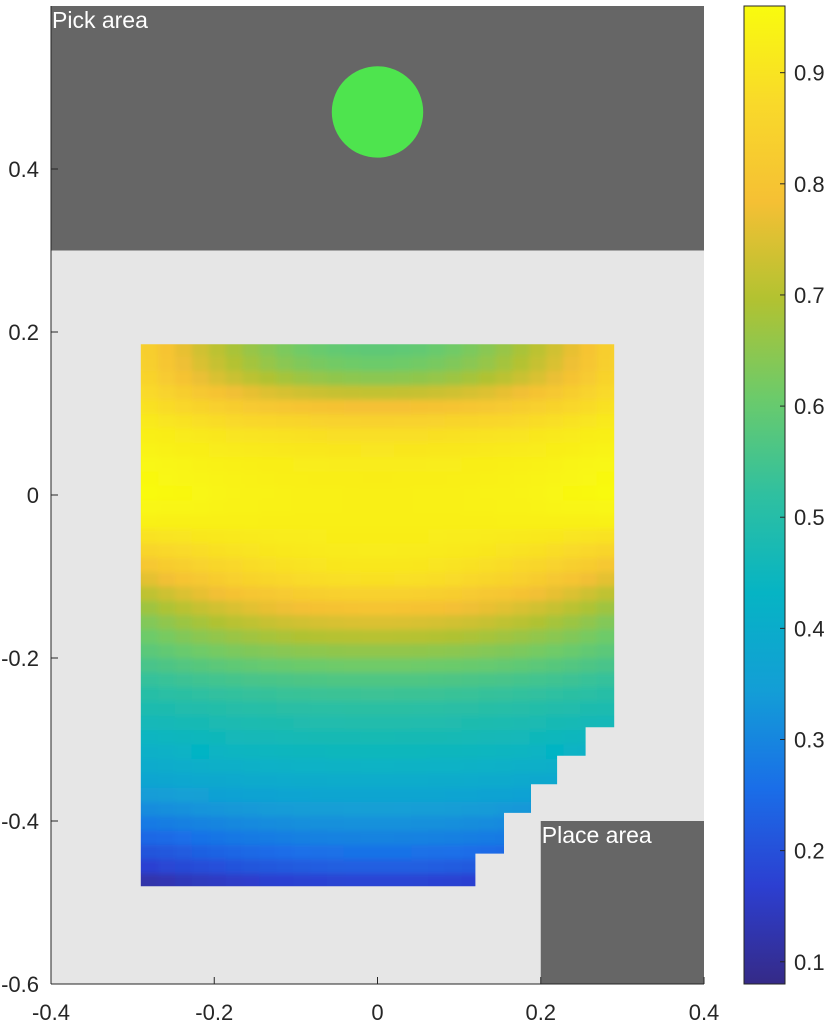  I want to click on colorbar: 0.1 0.2 0.3 0.4 0.5 0.6 0.7 0.8 0.9, so click(784, 495).